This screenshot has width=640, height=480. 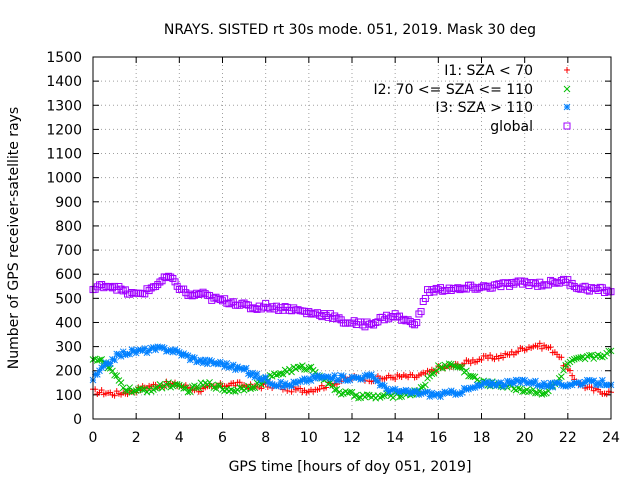 What do you see at coordinates (484, 108) in the screenshot?
I see `legend-label: I3: SZA > 110` at bounding box center [484, 108].